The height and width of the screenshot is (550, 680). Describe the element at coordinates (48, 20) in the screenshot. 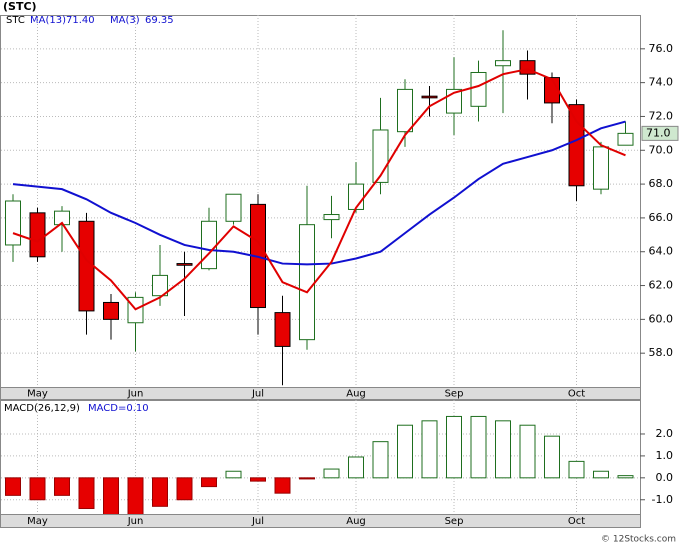

I see `legend-label: MA(13)` at that location.